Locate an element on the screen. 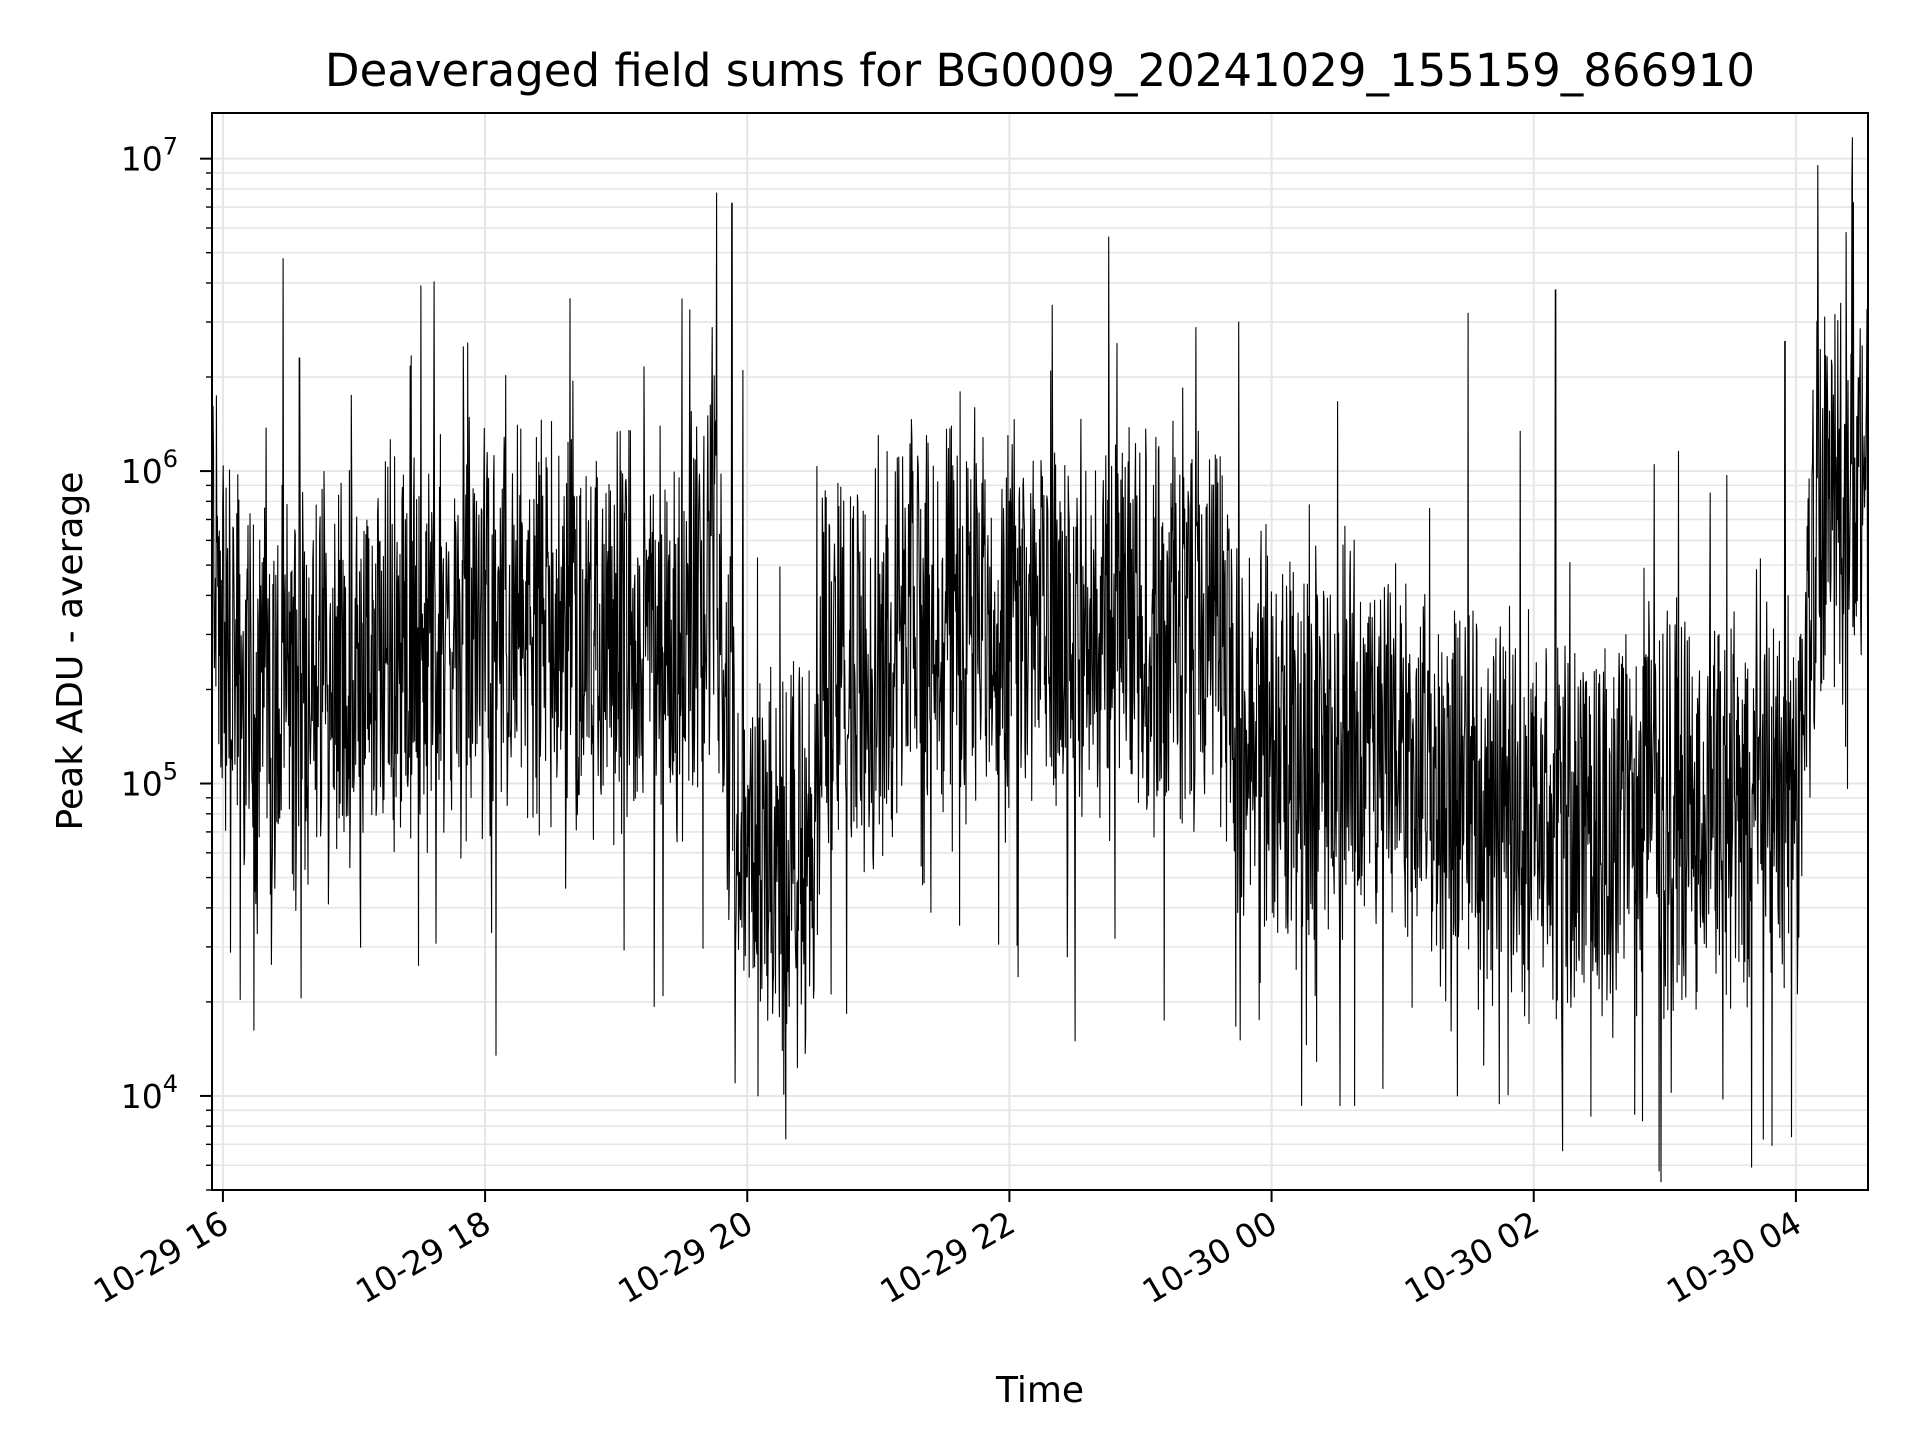 The image size is (1920, 1440). y-axis: 10⁴ 10⁵ 10⁶ 10⁷ is located at coordinates (166, 662).